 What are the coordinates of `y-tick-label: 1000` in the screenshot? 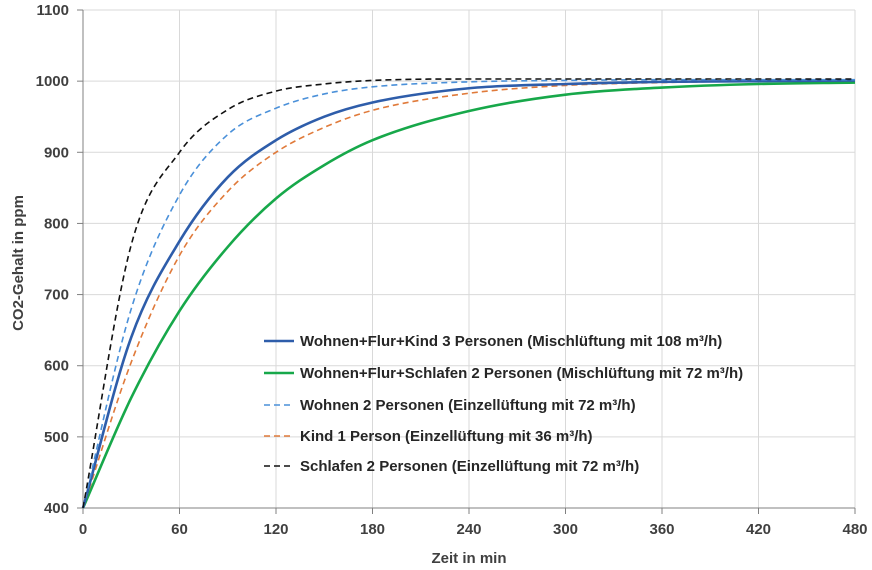 It's located at (52, 81).